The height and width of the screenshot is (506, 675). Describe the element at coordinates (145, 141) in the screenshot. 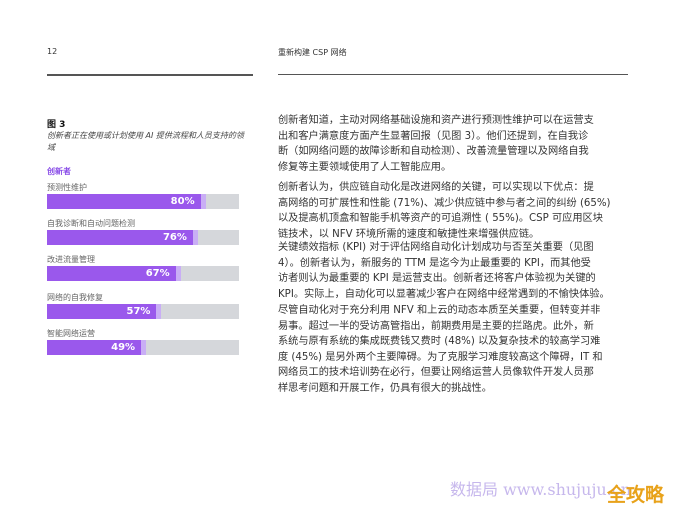

I see `figure-caption: 创新者正在使用或计划使用 AI 提供流程和人员支持的领域` at that location.